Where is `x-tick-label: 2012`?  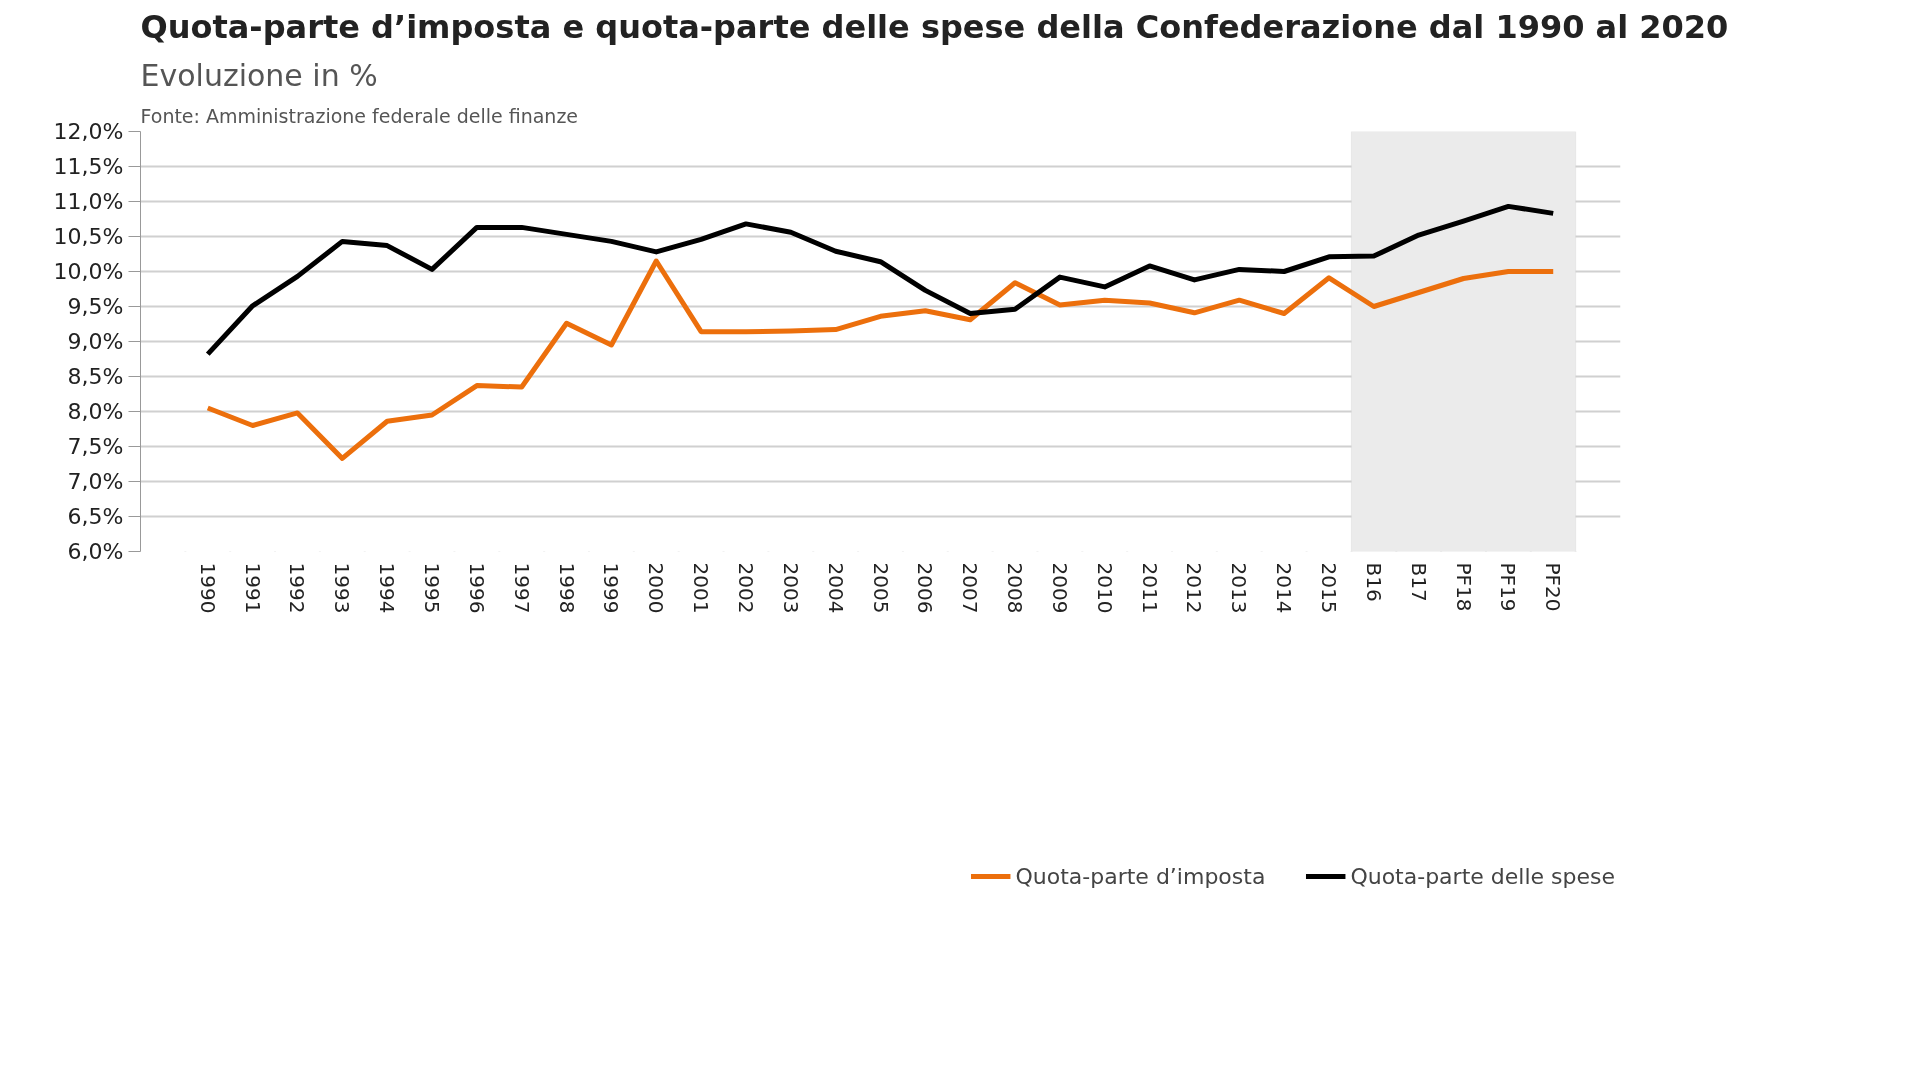
x-tick-label: 2012 is located at coordinates (1194, 588).